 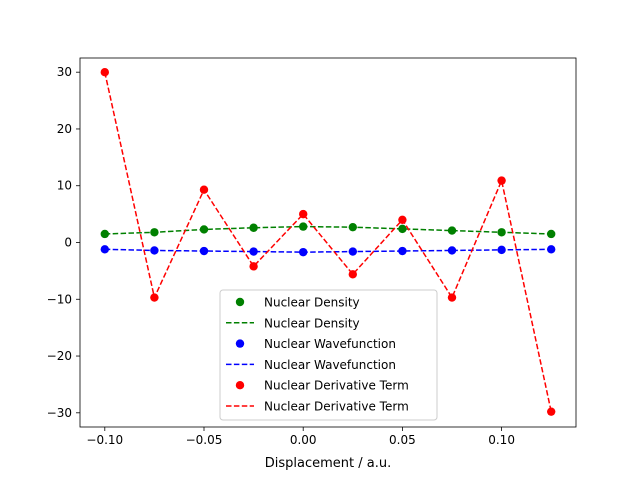 What do you see at coordinates (402, 440) in the screenshot?
I see `x-tick-label: 0.05` at bounding box center [402, 440].